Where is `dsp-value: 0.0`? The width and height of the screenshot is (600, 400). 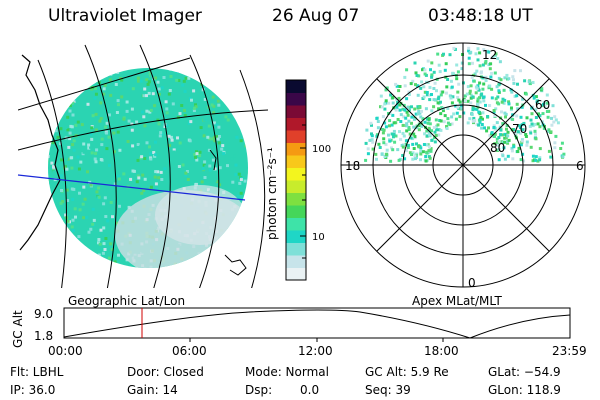
dsp-value: 0.0 is located at coordinates (310, 390).